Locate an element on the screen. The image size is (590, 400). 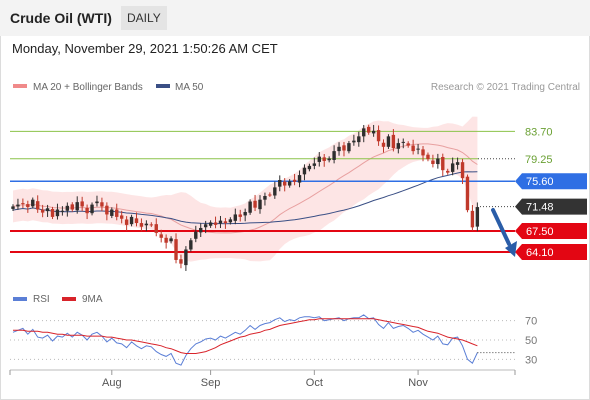
rsi-tick-label-50: 50 is located at coordinates (531, 341).